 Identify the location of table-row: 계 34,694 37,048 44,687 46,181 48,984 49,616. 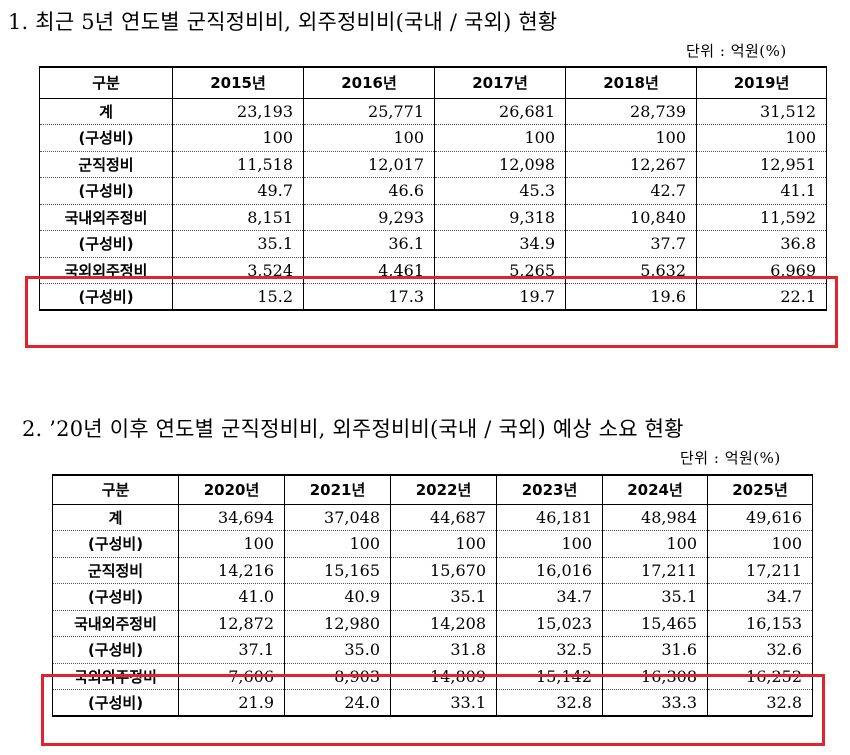
(432, 517).